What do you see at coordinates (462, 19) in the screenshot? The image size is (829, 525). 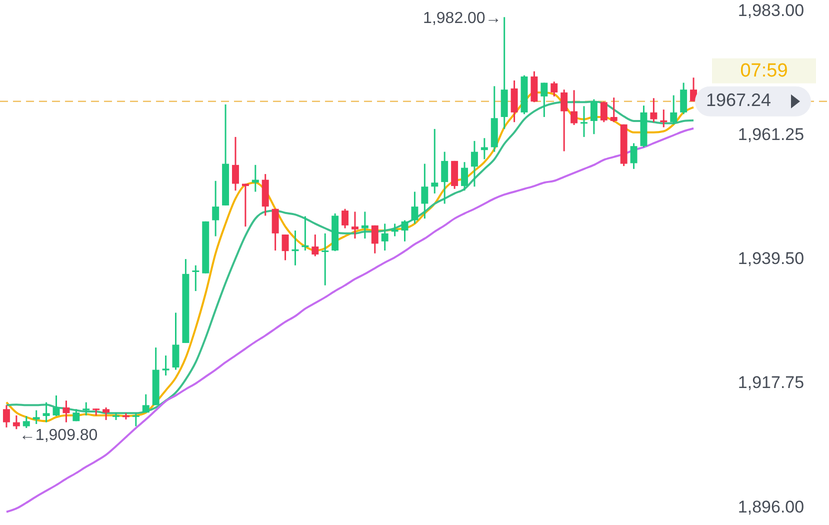 I see `annotation: 1,982.00→` at bounding box center [462, 19].